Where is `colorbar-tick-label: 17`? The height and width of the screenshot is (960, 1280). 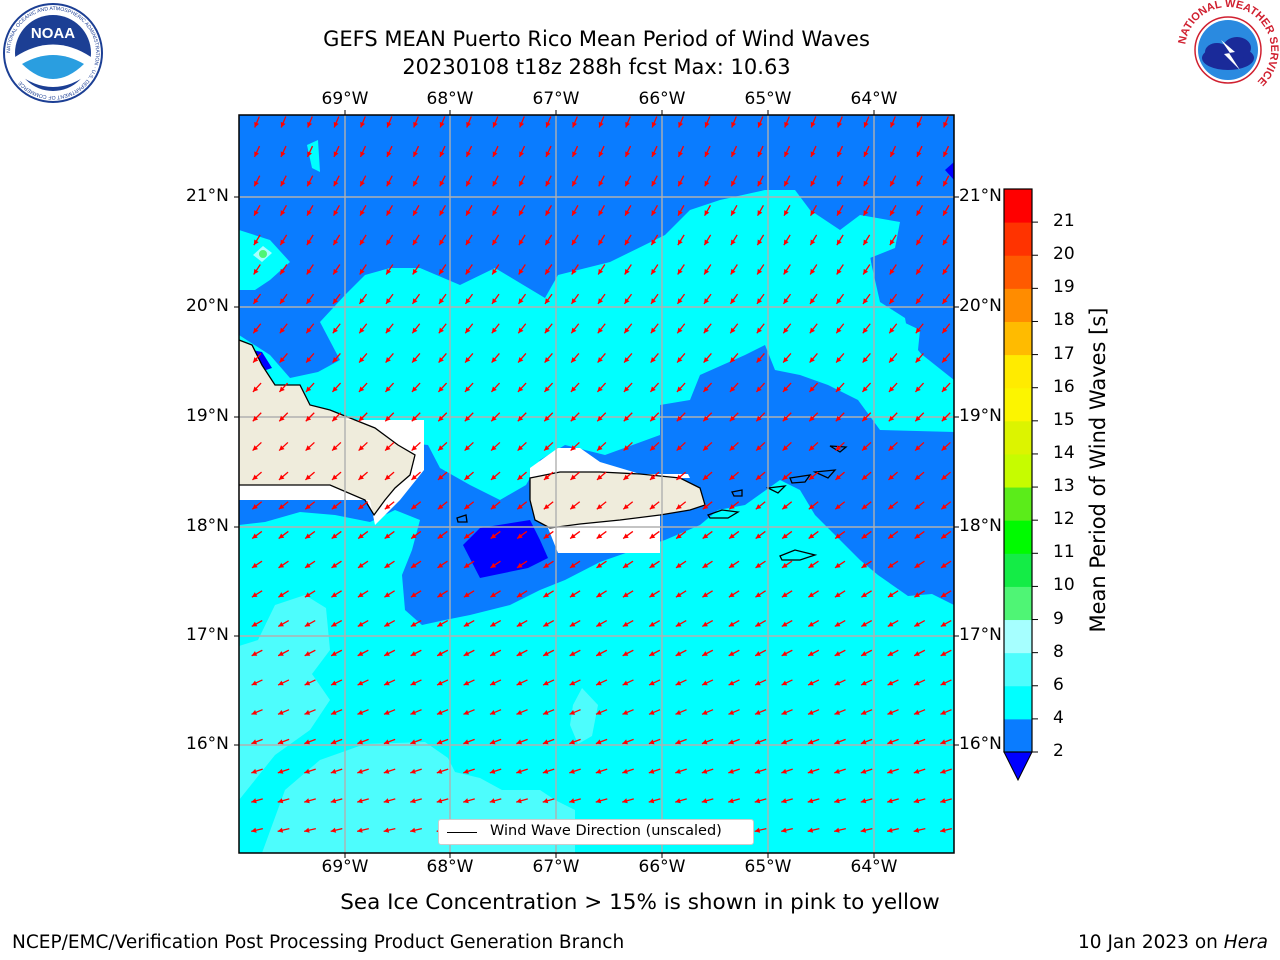 colorbar-tick-label: 17 is located at coordinates (1064, 353).